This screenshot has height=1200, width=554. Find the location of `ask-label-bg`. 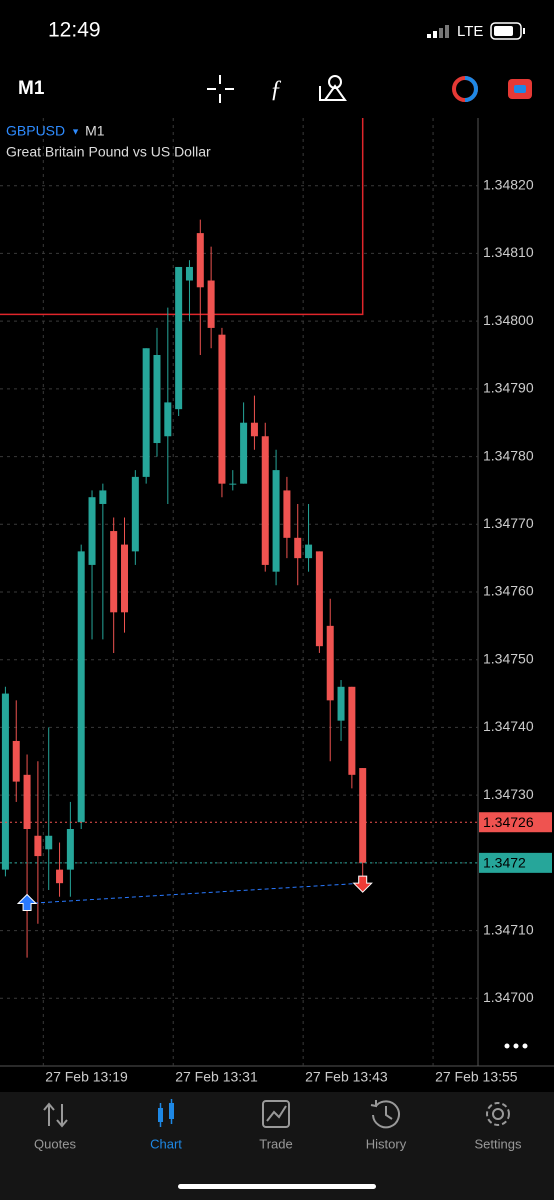

ask-label-bg is located at coordinates (515, 822).